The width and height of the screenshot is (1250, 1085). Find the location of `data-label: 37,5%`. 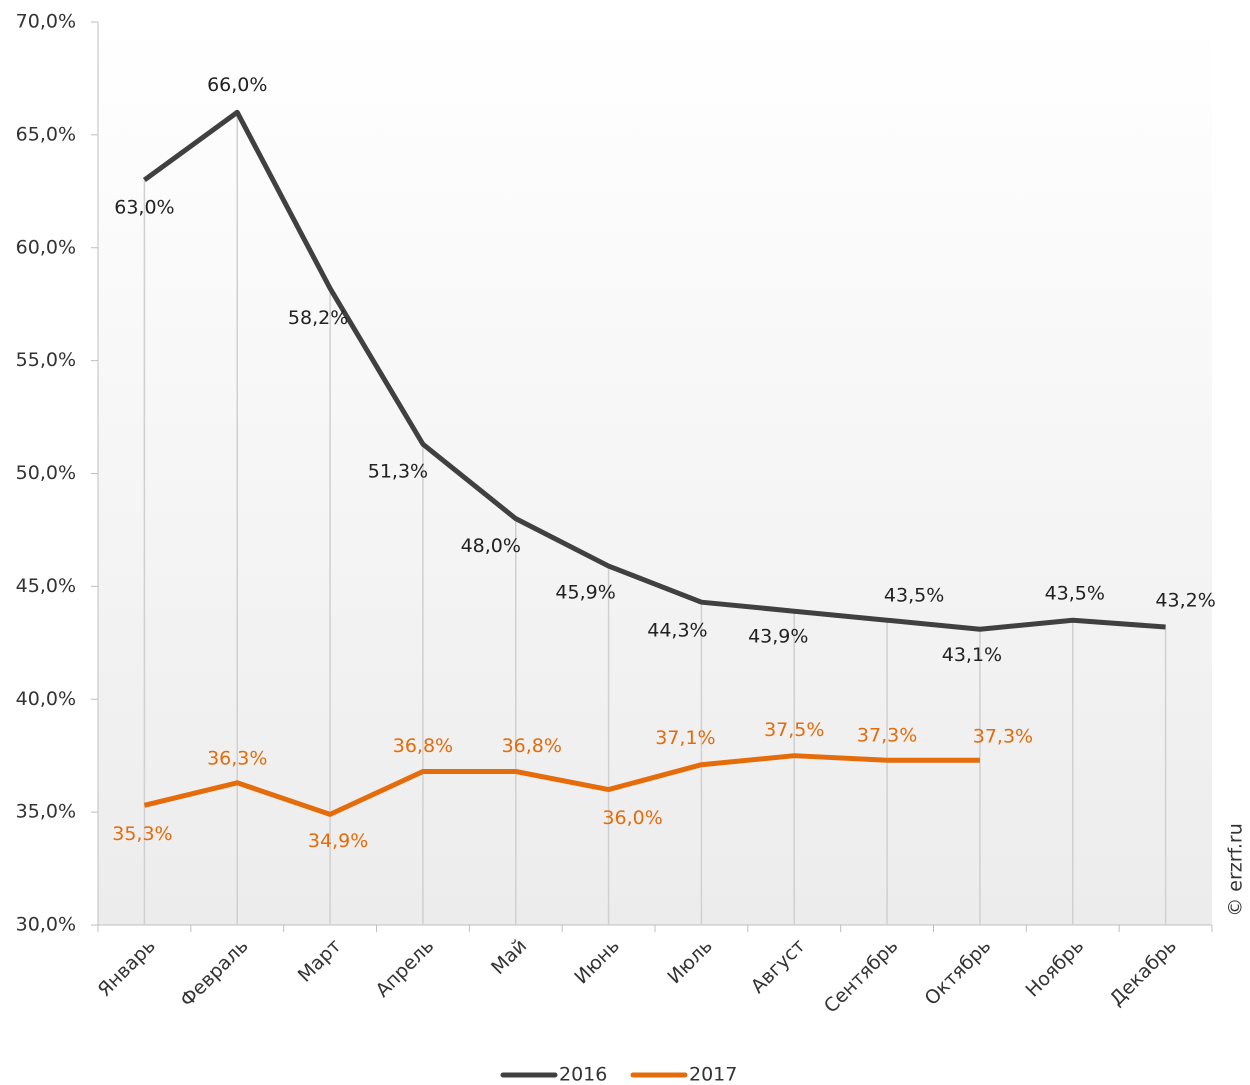

data-label: 37,5% is located at coordinates (794, 730).